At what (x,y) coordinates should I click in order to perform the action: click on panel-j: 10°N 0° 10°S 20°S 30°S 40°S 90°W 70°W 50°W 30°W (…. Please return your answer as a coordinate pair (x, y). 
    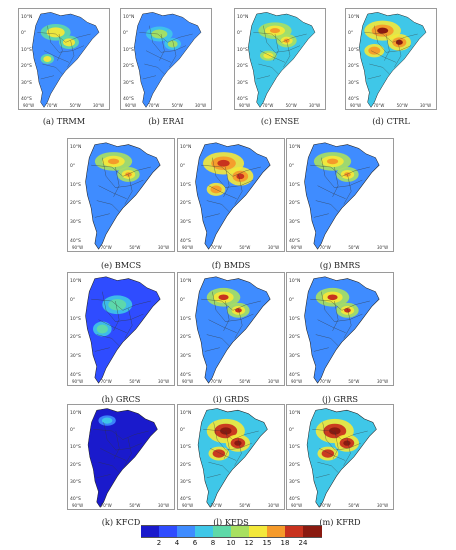
    Looking at the image, I should click on (340, 338).